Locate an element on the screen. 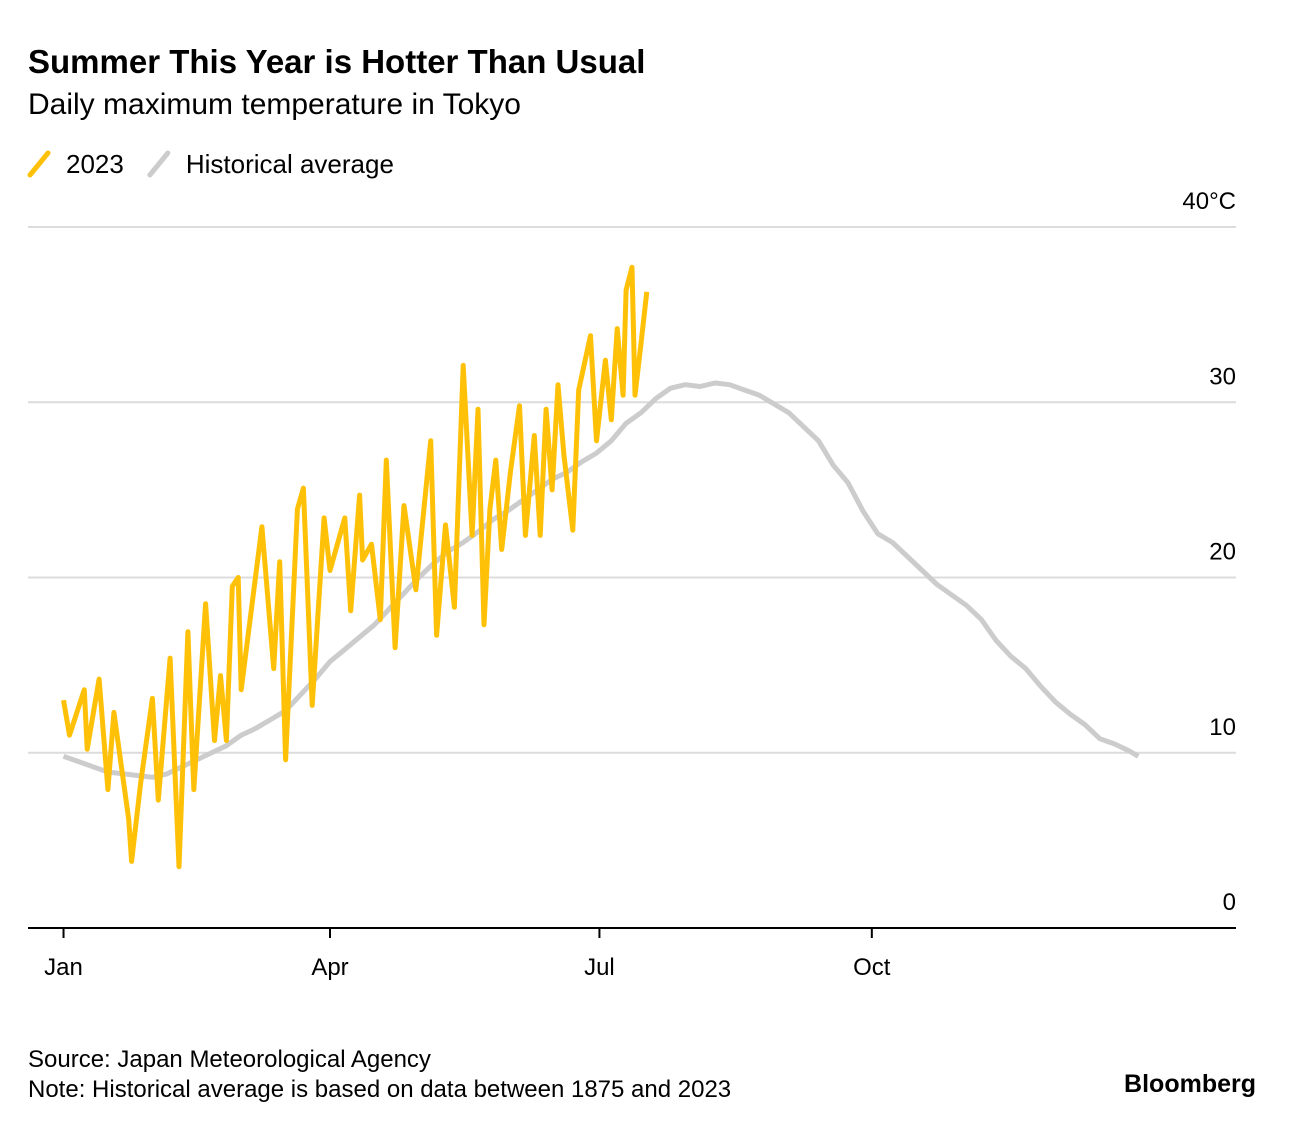  y-tick-label: 0 is located at coordinates (1229, 902).